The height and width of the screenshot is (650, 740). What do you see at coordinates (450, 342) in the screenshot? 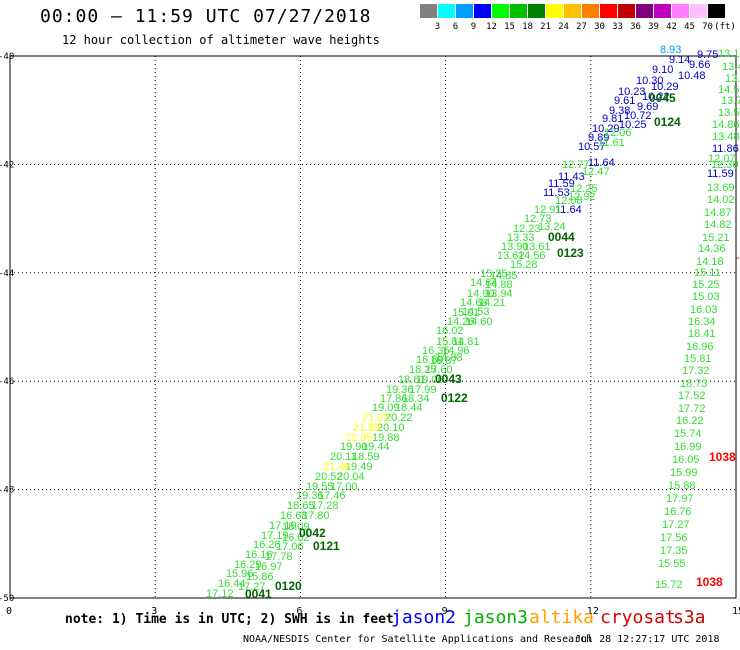
I see `wave-height-label: 15.81` at bounding box center [450, 342].